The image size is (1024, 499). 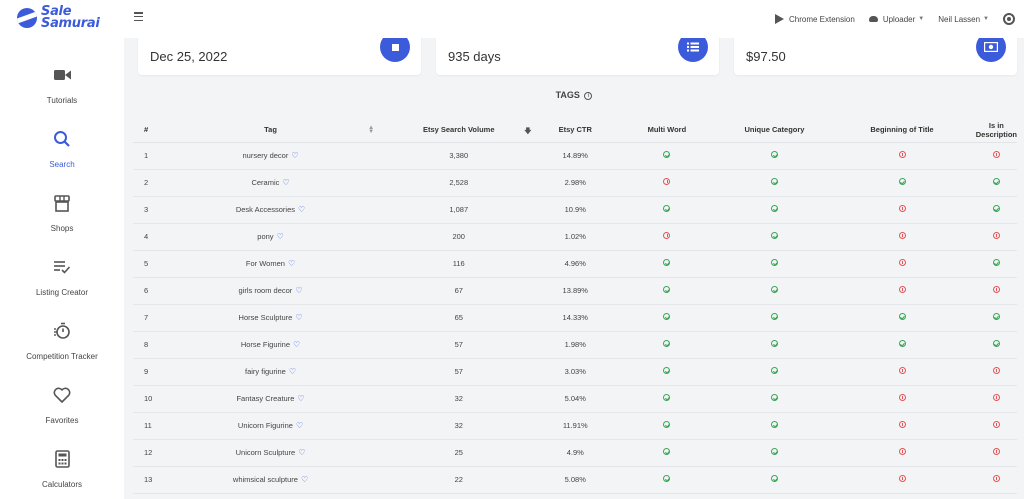 I want to click on column-header-multi-word: Multi Word, so click(x=667, y=130).